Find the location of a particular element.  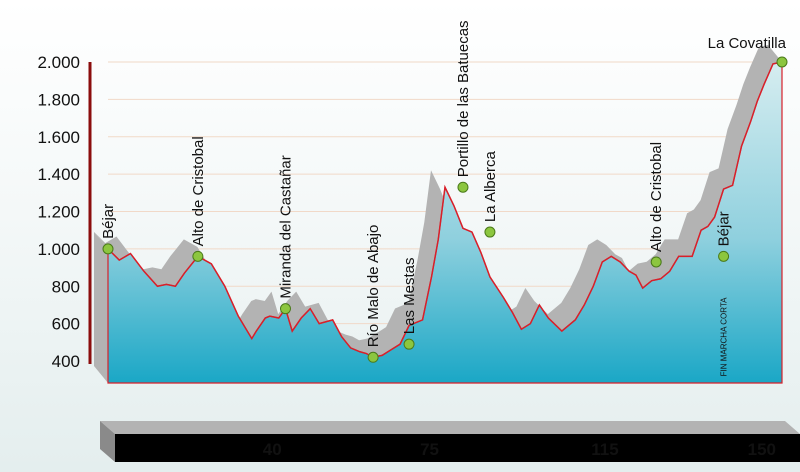

y-tick-label: 1.600 is located at coordinates (58, 137).